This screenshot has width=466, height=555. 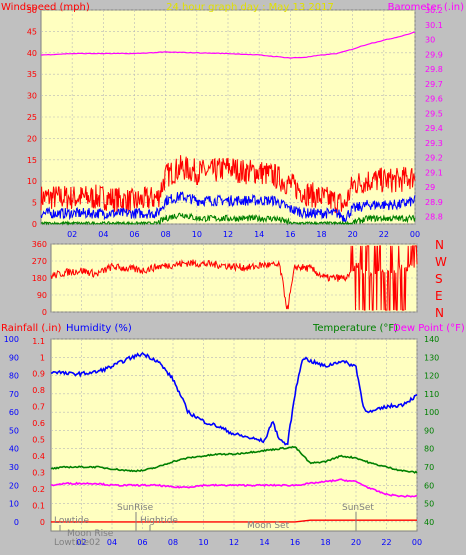 What do you see at coordinates (38, 390) in the screenshot?
I see `rainfall-y-tick: 0.8` at bounding box center [38, 390].